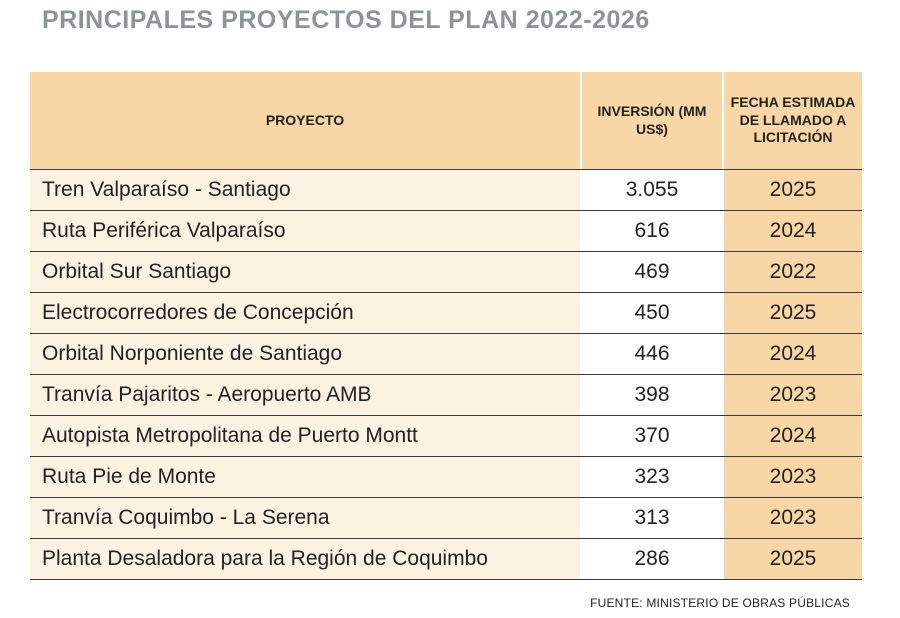 The width and height of the screenshot is (900, 618). Describe the element at coordinates (652, 120) in the screenshot. I see `header-investment: INVERSIÓN (MM US$)` at that location.